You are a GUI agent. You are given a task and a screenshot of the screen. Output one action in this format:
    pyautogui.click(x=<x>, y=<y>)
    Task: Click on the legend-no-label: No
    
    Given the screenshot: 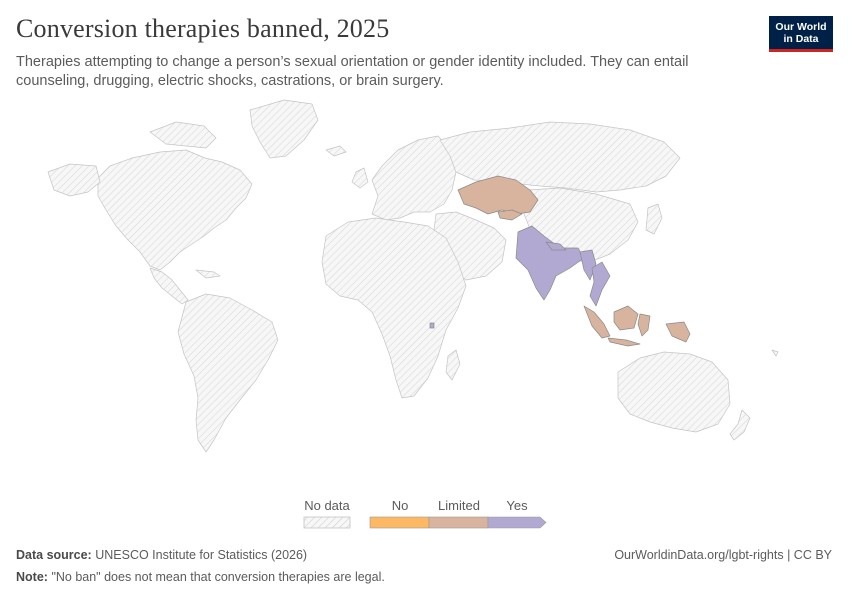 What is the action you would take?
    pyautogui.click(x=400, y=505)
    